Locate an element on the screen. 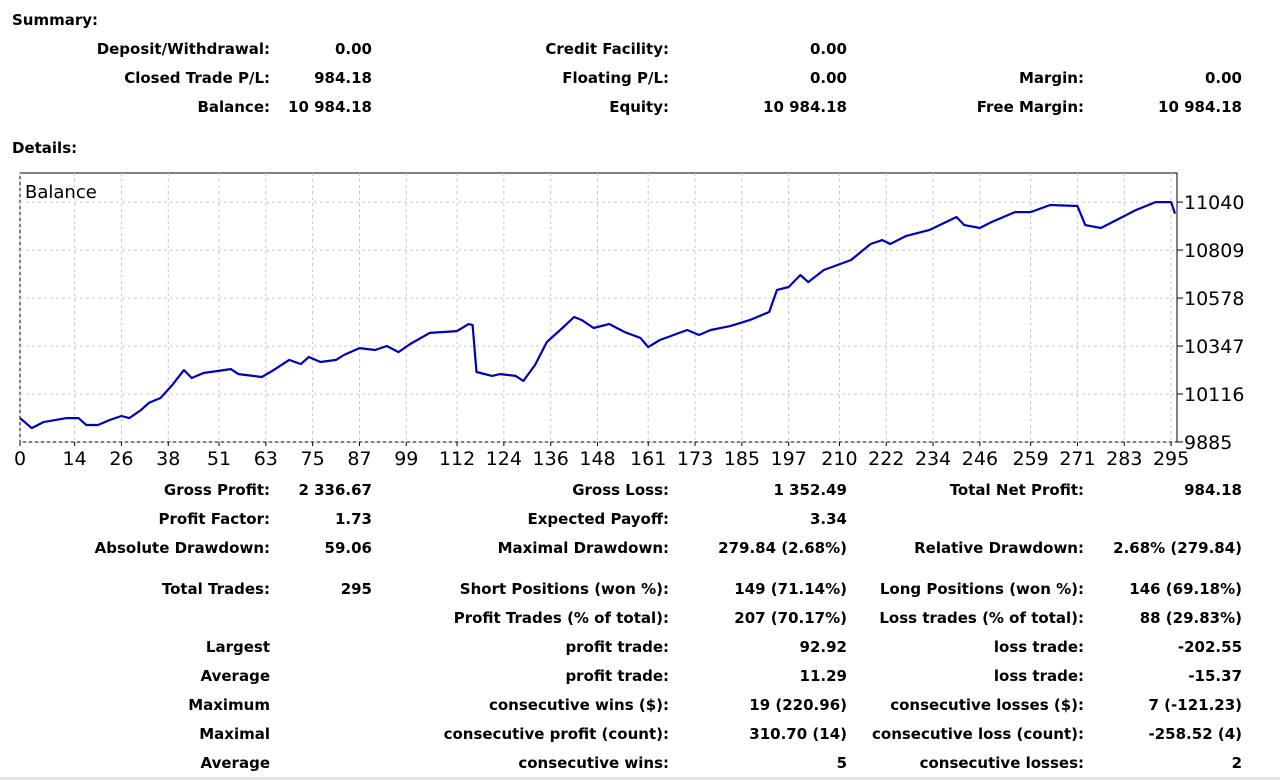  x-tick-label: 234 is located at coordinates (933, 459).